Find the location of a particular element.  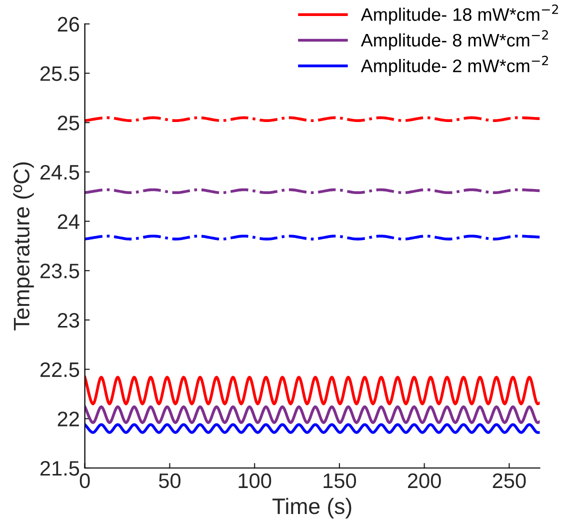

x-tick-label: 200 is located at coordinates (424, 480).